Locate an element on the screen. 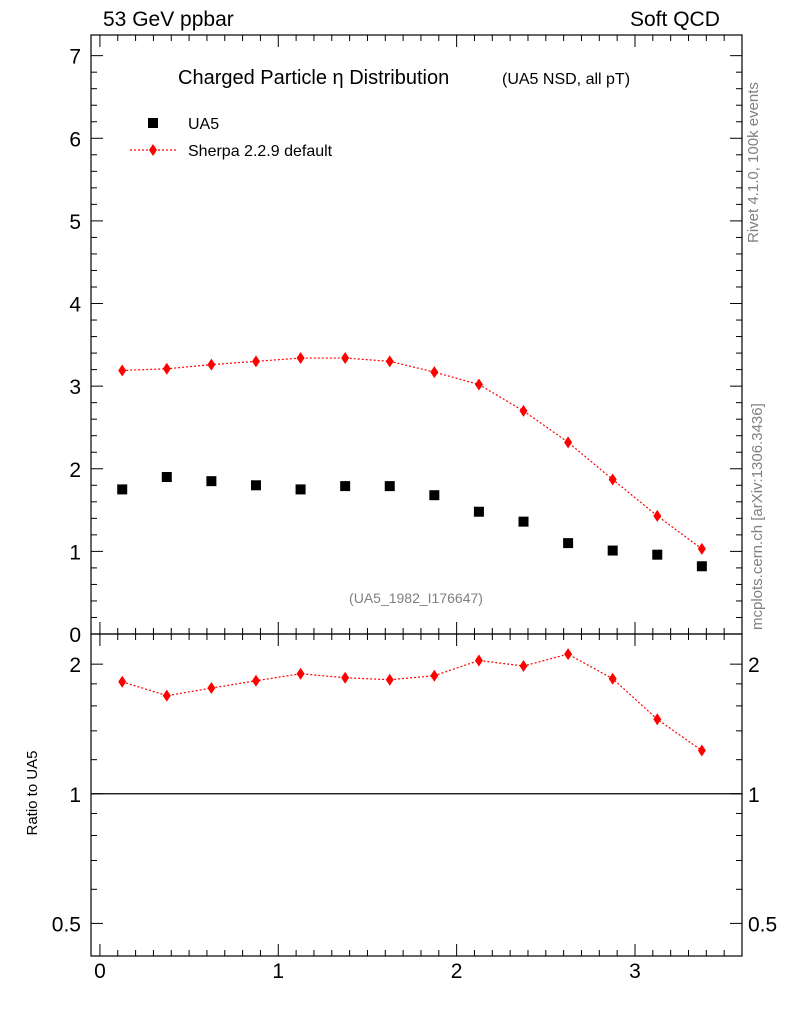  y-tick-label: 7 is located at coordinates (75, 57).